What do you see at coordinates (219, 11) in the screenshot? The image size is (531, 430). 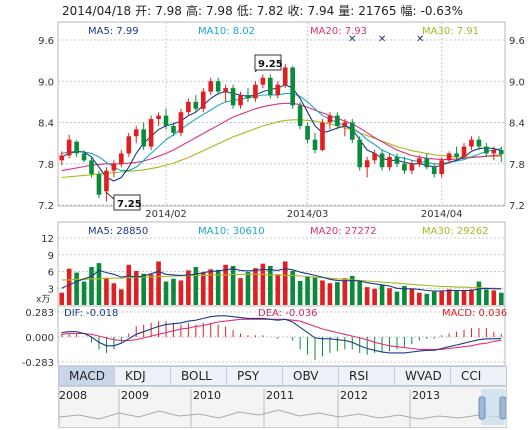 I see `high-value: 7.98` at bounding box center [219, 11].